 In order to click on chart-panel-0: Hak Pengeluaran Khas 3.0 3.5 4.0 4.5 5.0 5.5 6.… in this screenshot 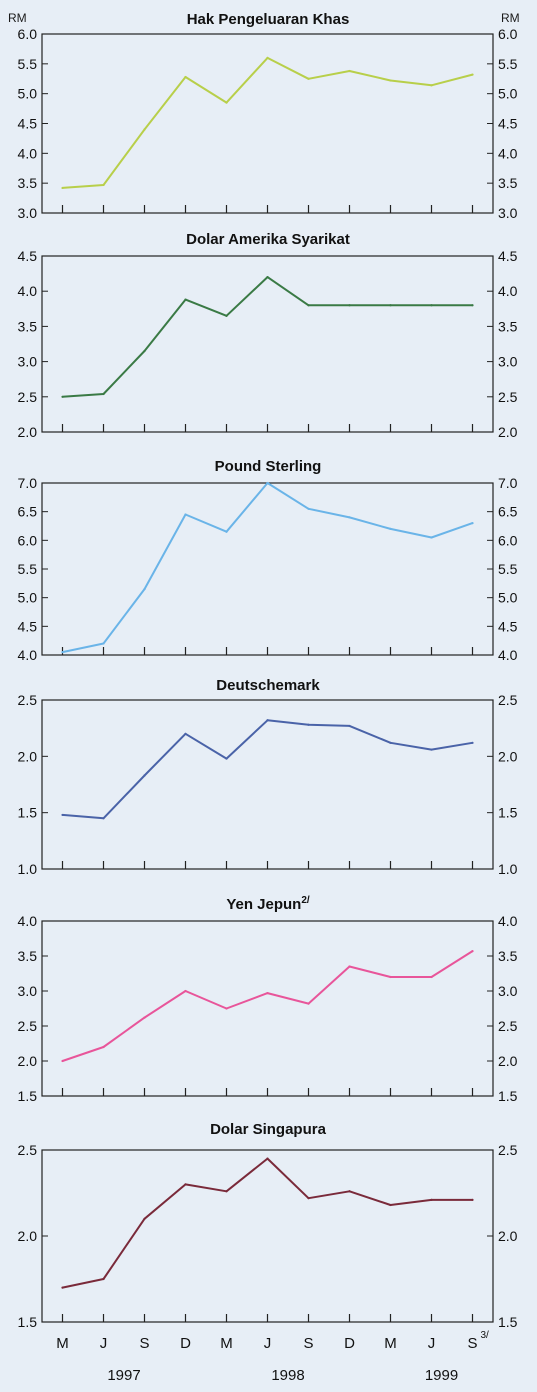, I will do `click(268, 116)`.